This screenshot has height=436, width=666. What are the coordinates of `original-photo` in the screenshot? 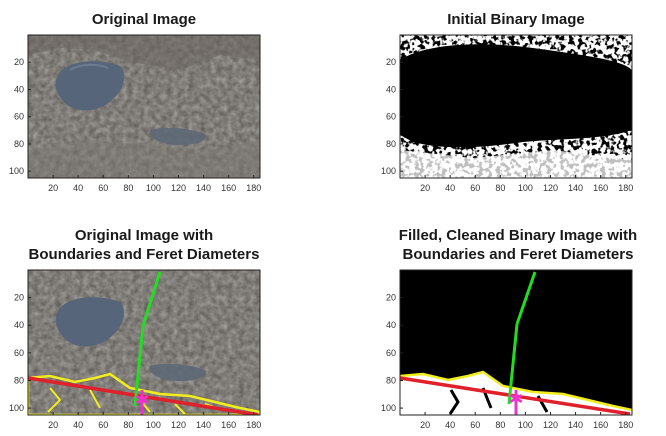 It's located at (144, 106).